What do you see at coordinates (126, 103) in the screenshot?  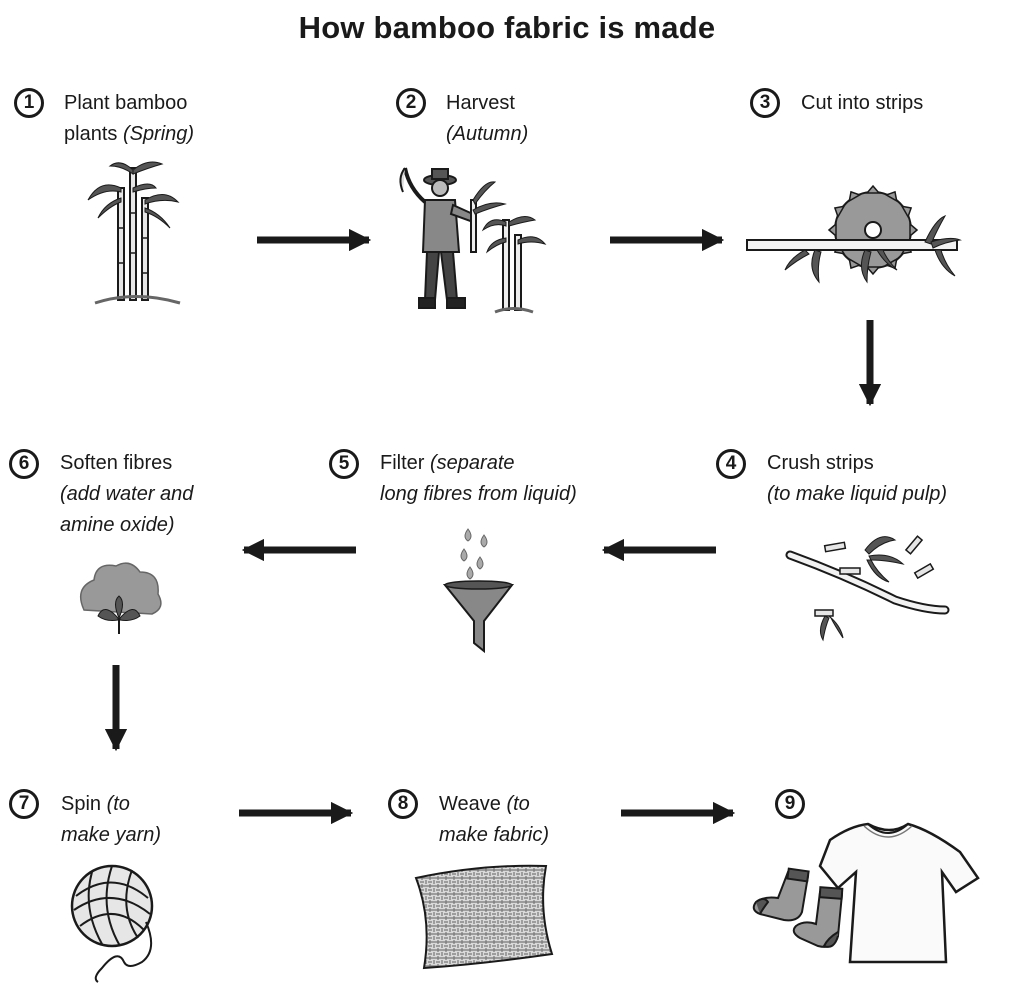 I see `step-1-line1: Plant bamboo` at bounding box center [126, 103].